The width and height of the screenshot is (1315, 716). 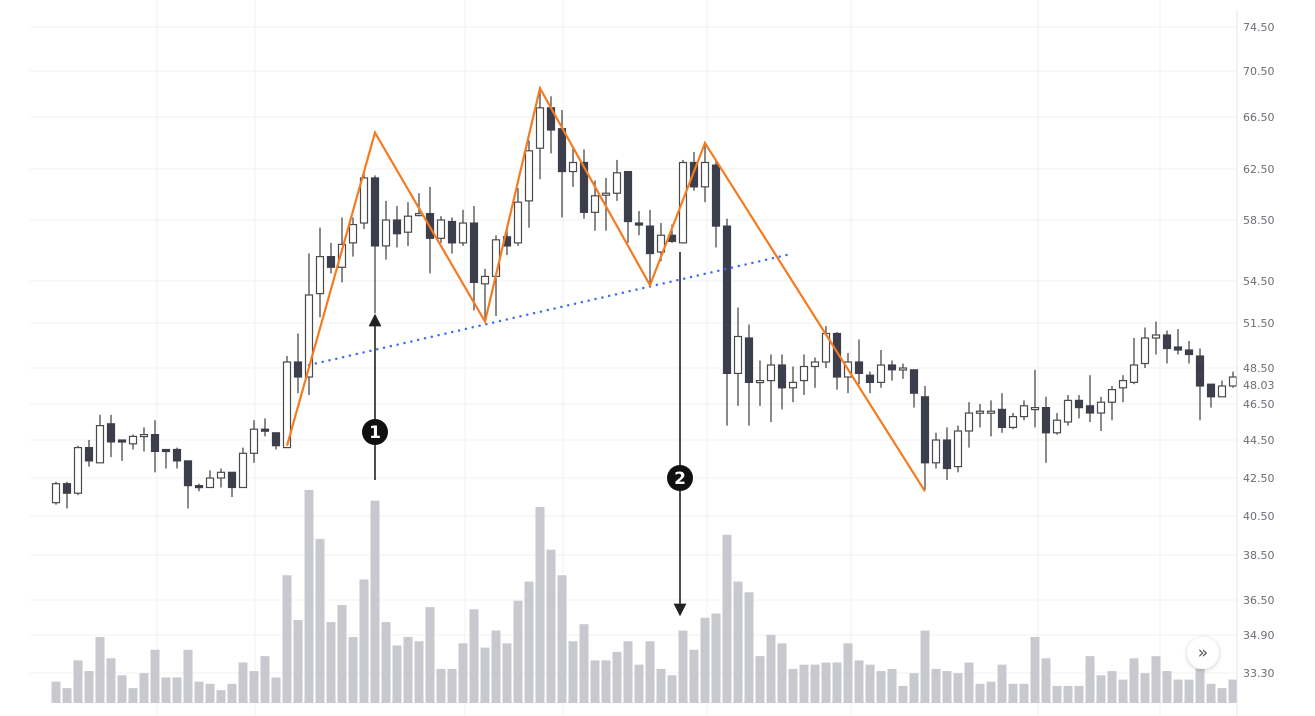 I want to click on marker-circle, so click(x=375, y=432).